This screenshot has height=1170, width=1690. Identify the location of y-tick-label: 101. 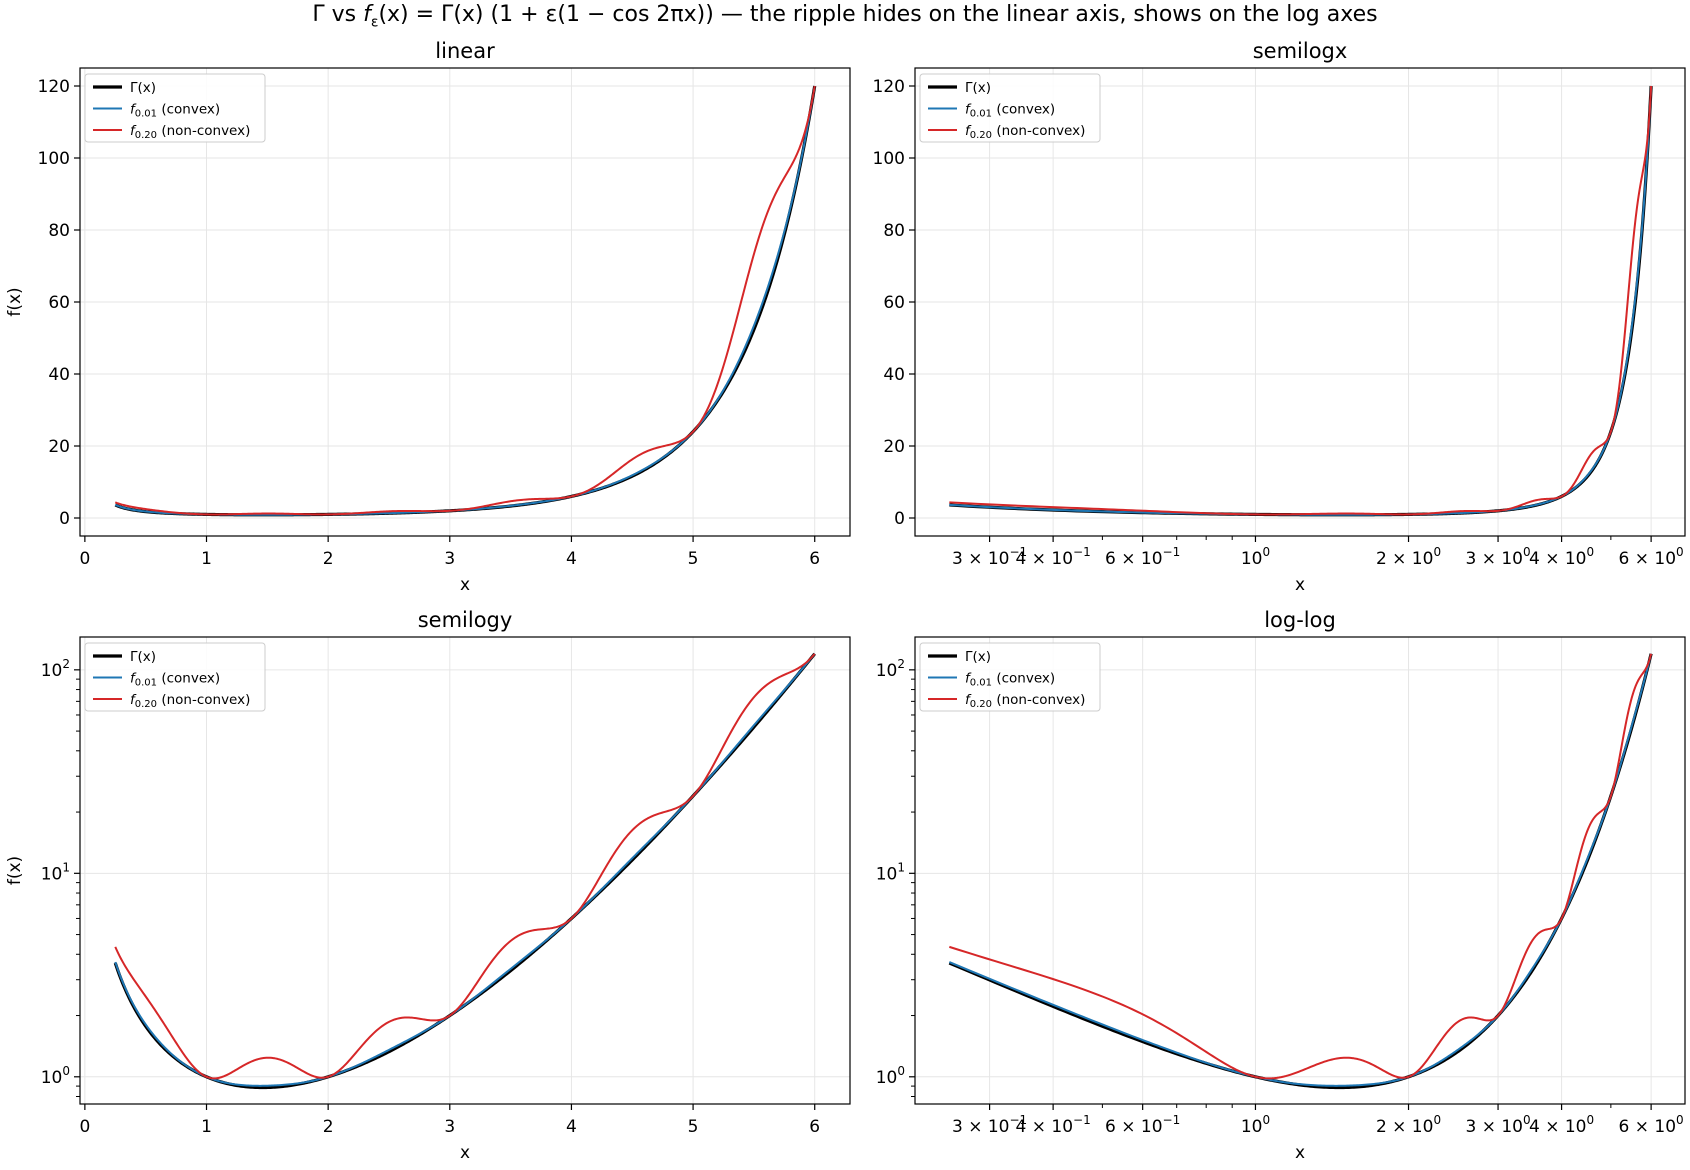
(55, 872).